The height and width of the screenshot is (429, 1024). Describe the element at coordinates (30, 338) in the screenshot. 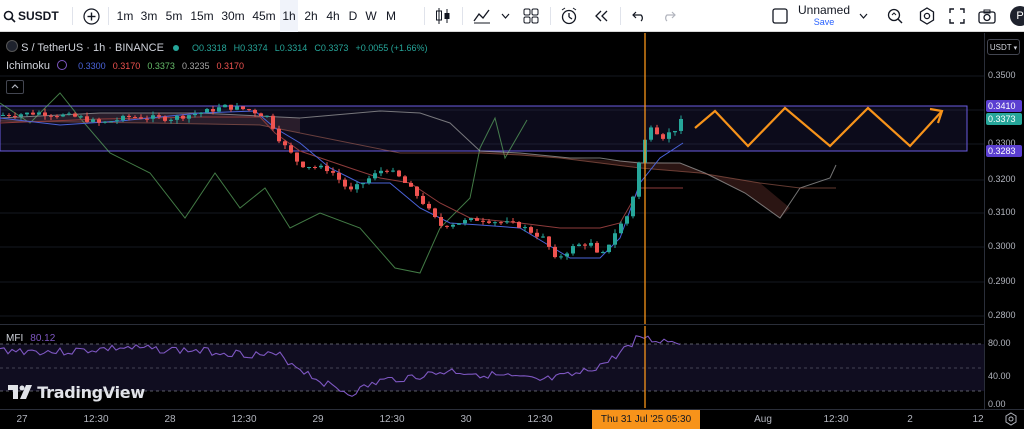

I see `mfi-legend: MFI 80.12` at that location.